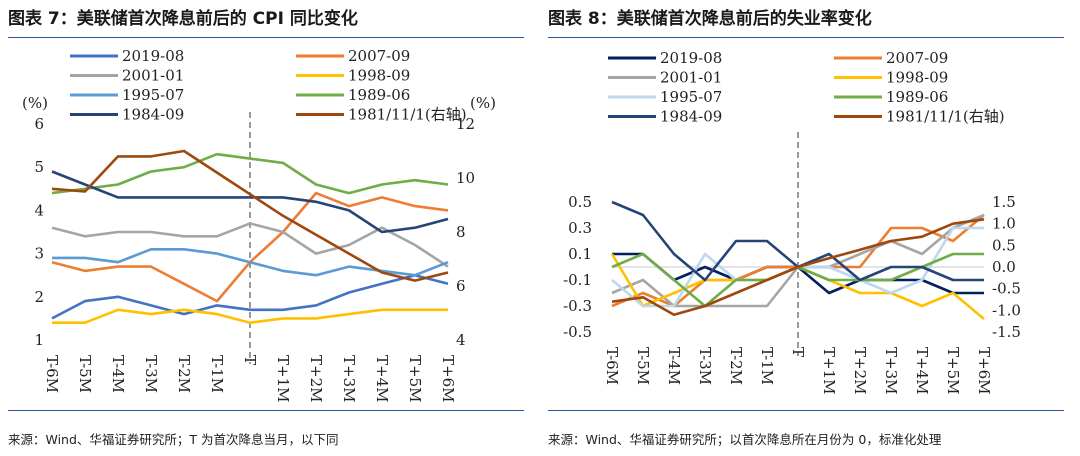 The height and width of the screenshot is (456, 1080). What do you see at coordinates (1006, 310) in the screenshot?
I see `y-tick-right: -1.0` at bounding box center [1006, 310].